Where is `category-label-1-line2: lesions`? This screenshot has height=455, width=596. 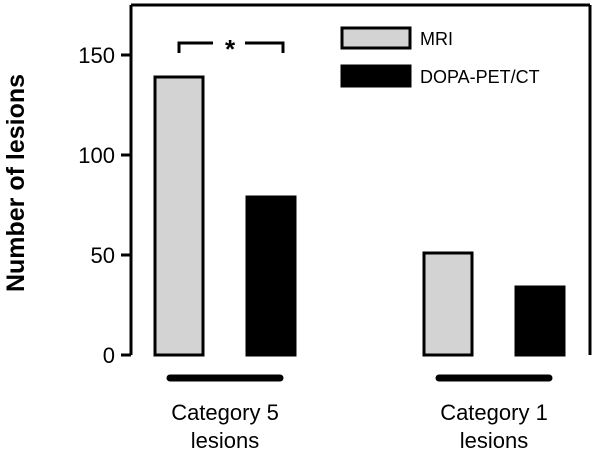
category-label-1-line2: lesions is located at coordinates (225, 440).